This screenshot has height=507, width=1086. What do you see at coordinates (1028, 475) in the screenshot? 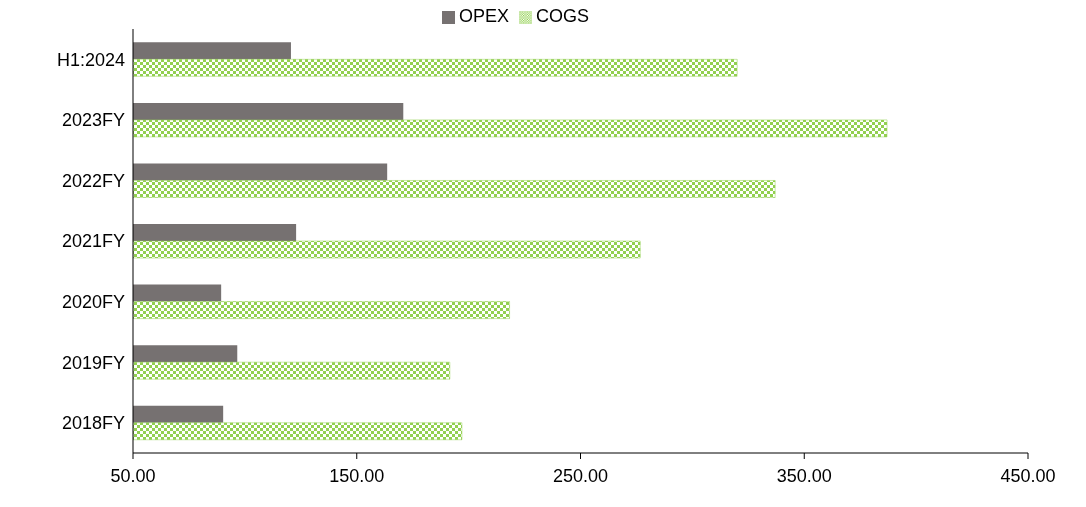
I see `x-tick-label: 450.00` at bounding box center [1028, 475].